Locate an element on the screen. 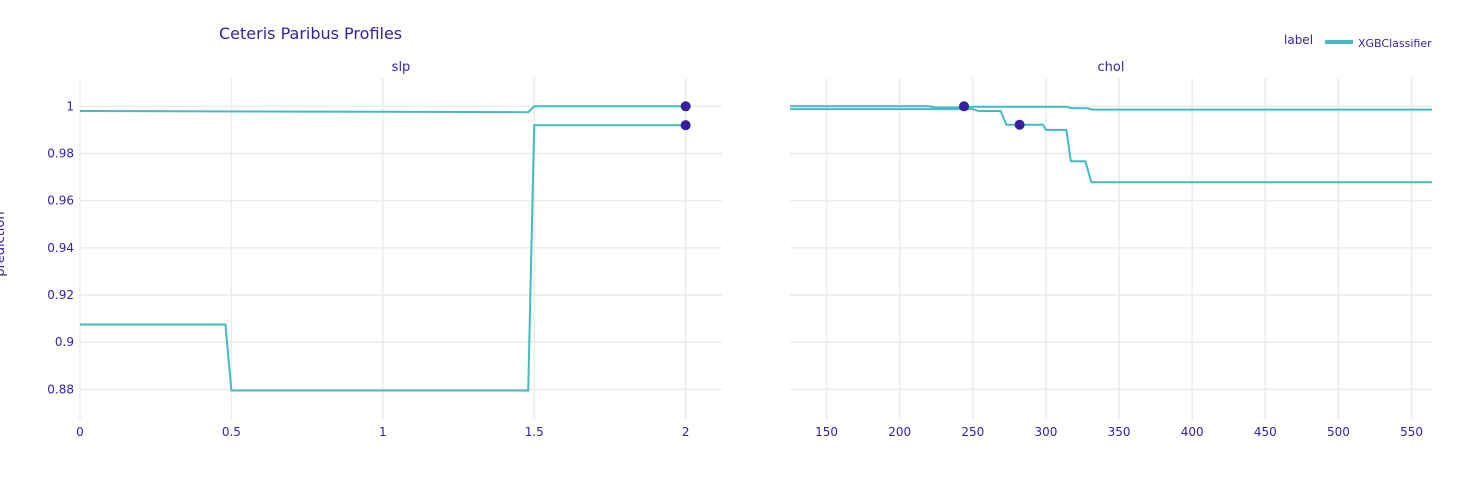 This screenshot has width=1462, height=489. x-tick-label: 550 is located at coordinates (1411, 432).